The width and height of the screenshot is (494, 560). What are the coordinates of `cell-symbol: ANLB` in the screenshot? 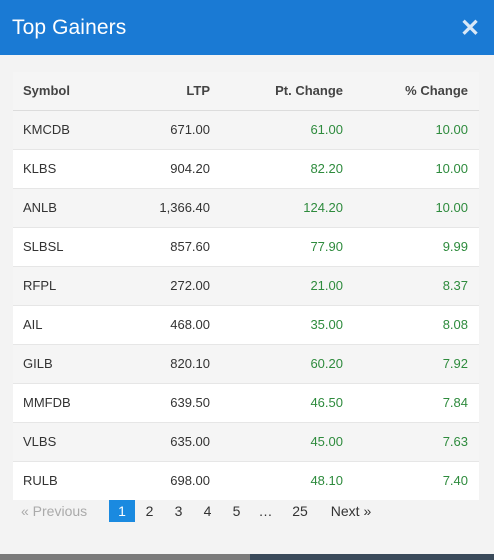 It's located at (40, 207).